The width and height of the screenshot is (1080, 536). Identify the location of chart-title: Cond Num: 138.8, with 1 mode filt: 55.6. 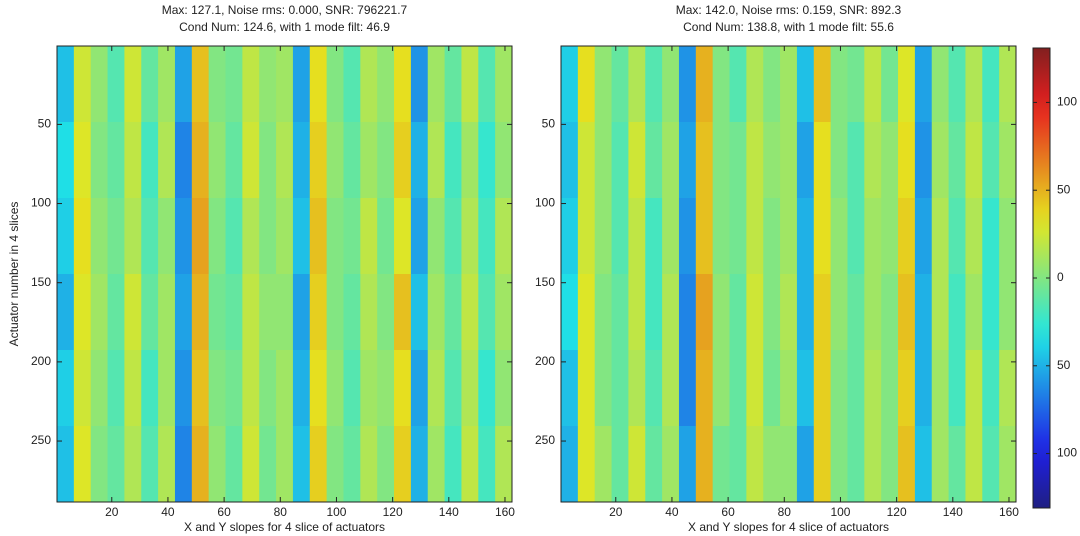
(788, 27).